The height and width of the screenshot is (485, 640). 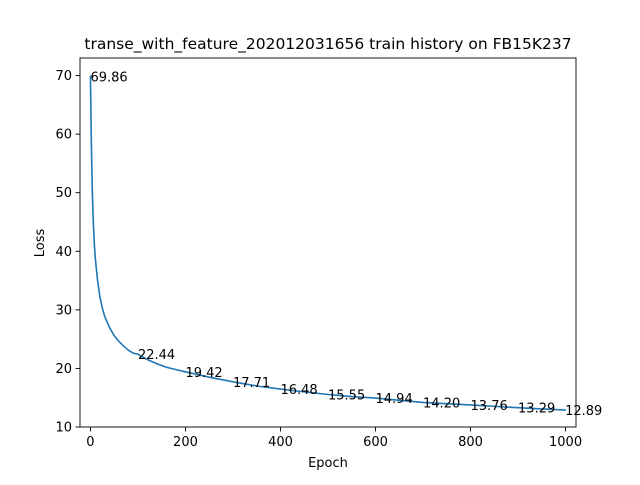 What do you see at coordinates (346, 395) in the screenshot?
I see `data-annotation: 15.55` at bounding box center [346, 395].